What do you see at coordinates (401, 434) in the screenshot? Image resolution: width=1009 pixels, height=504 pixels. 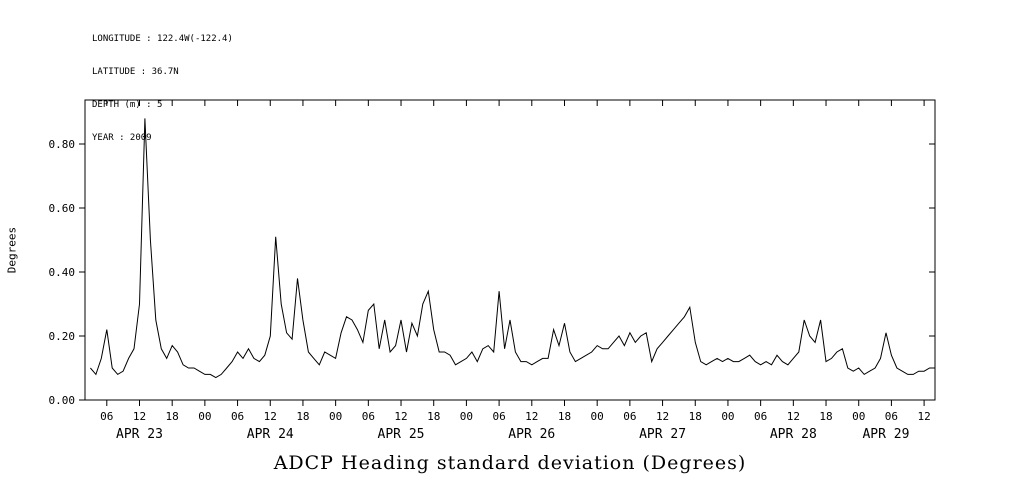 I see `x-day-label: APR 25` at bounding box center [401, 434].